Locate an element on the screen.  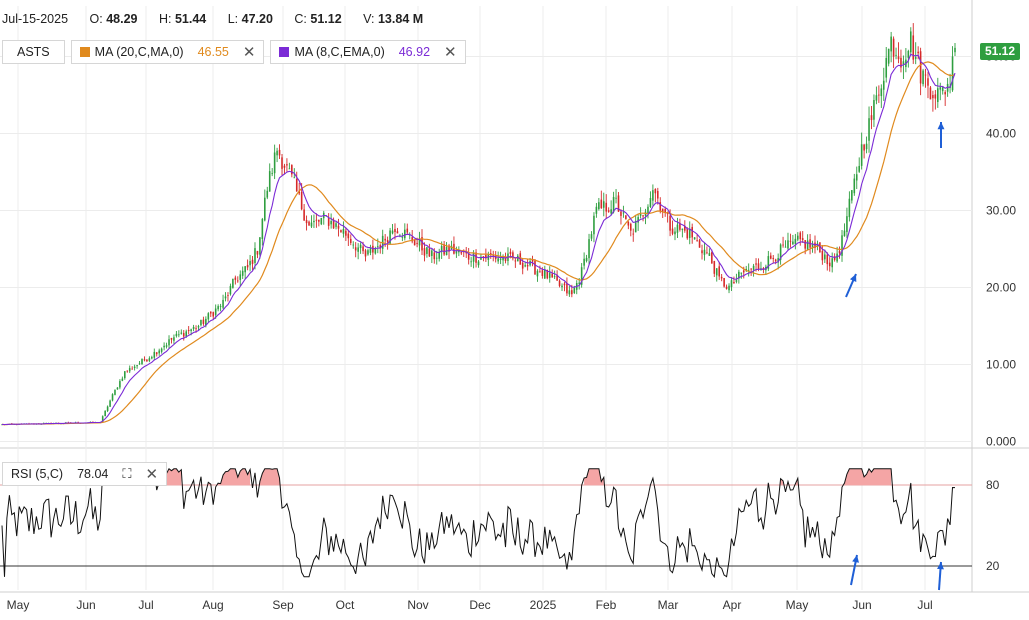
rsi-tick-label: 20 is located at coordinates (993, 566).